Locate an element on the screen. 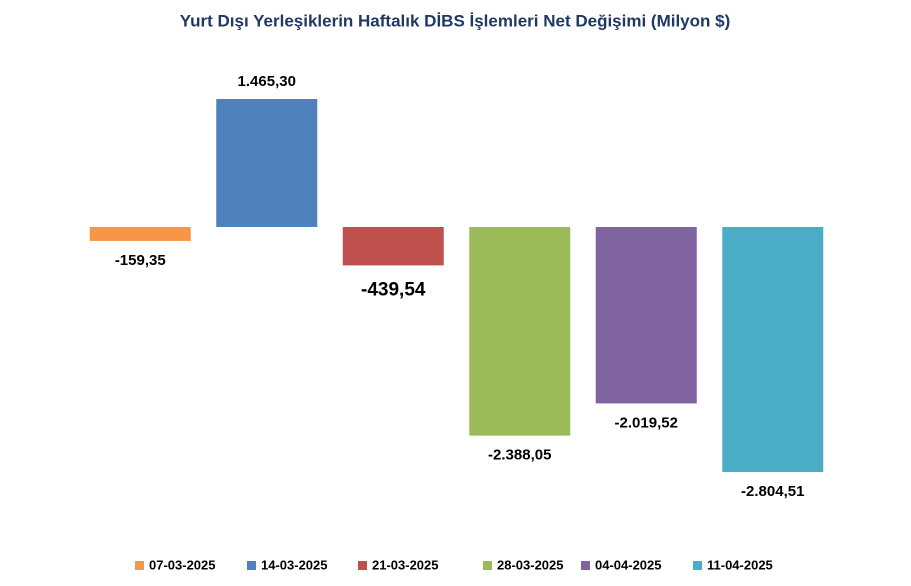 The height and width of the screenshot is (586, 911). value-label: 1.465,30 is located at coordinates (267, 81).